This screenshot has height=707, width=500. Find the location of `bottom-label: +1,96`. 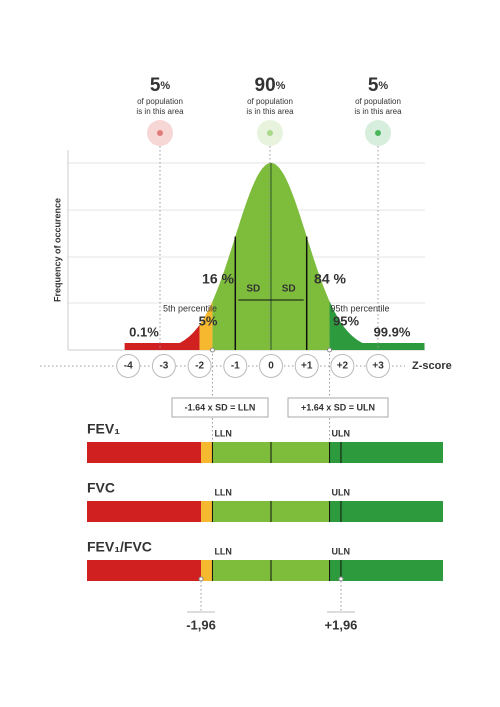

bottom-label: +1,96 is located at coordinates (341, 624).